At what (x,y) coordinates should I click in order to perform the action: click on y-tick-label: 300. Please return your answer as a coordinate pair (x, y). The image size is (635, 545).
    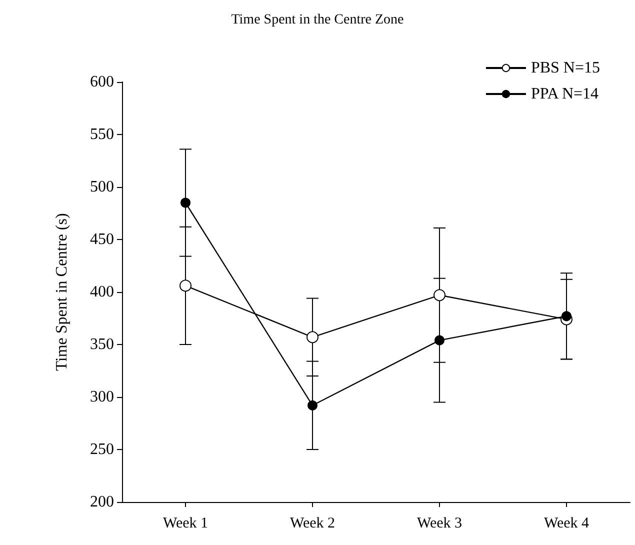
    Looking at the image, I should click on (102, 397).